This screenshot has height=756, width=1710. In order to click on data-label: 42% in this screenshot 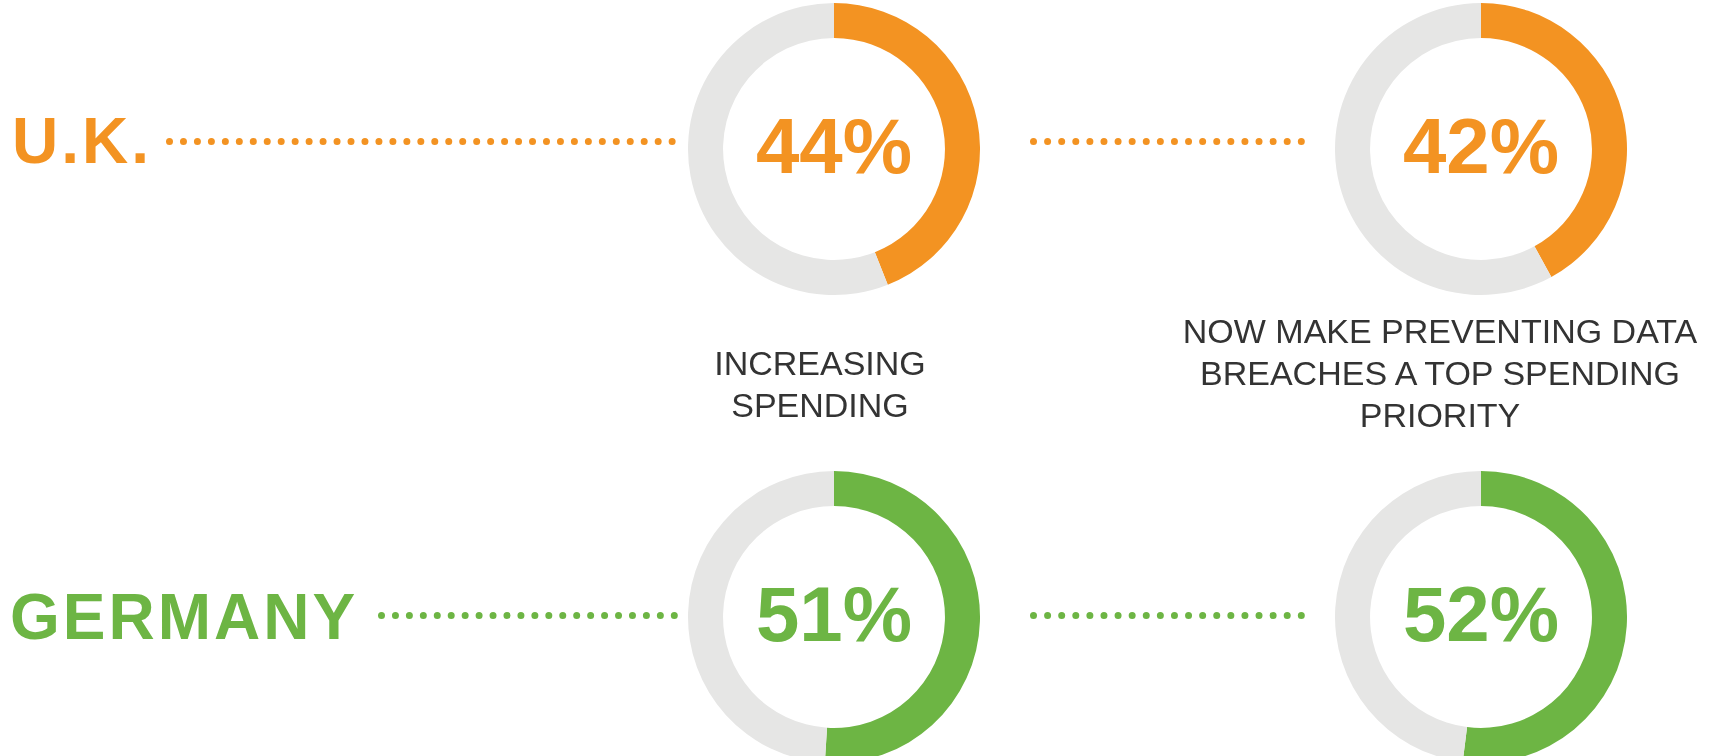, I will do `click(1481, 145)`.